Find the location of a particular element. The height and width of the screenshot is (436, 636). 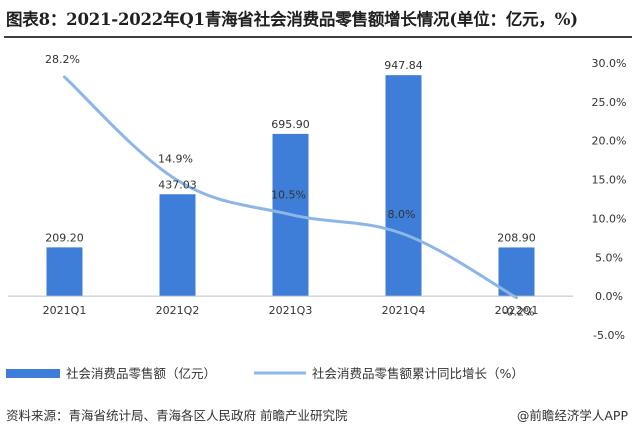

y-right-tick-label: 25.0% is located at coordinates (609, 102).